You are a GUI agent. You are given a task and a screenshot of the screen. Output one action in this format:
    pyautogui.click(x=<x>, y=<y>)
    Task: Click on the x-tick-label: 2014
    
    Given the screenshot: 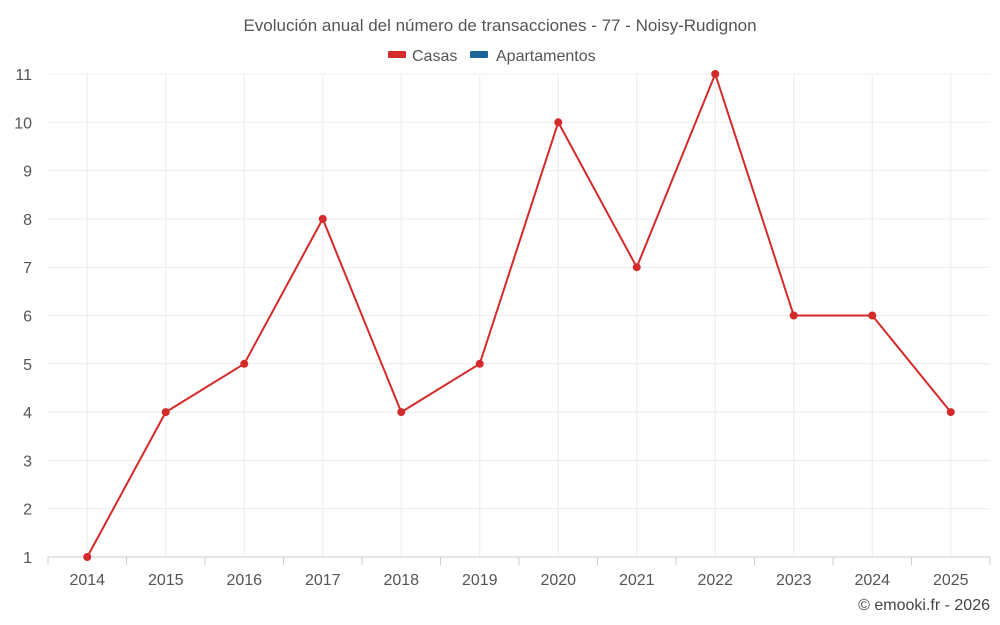 What is the action you would take?
    pyautogui.click(x=87, y=580)
    